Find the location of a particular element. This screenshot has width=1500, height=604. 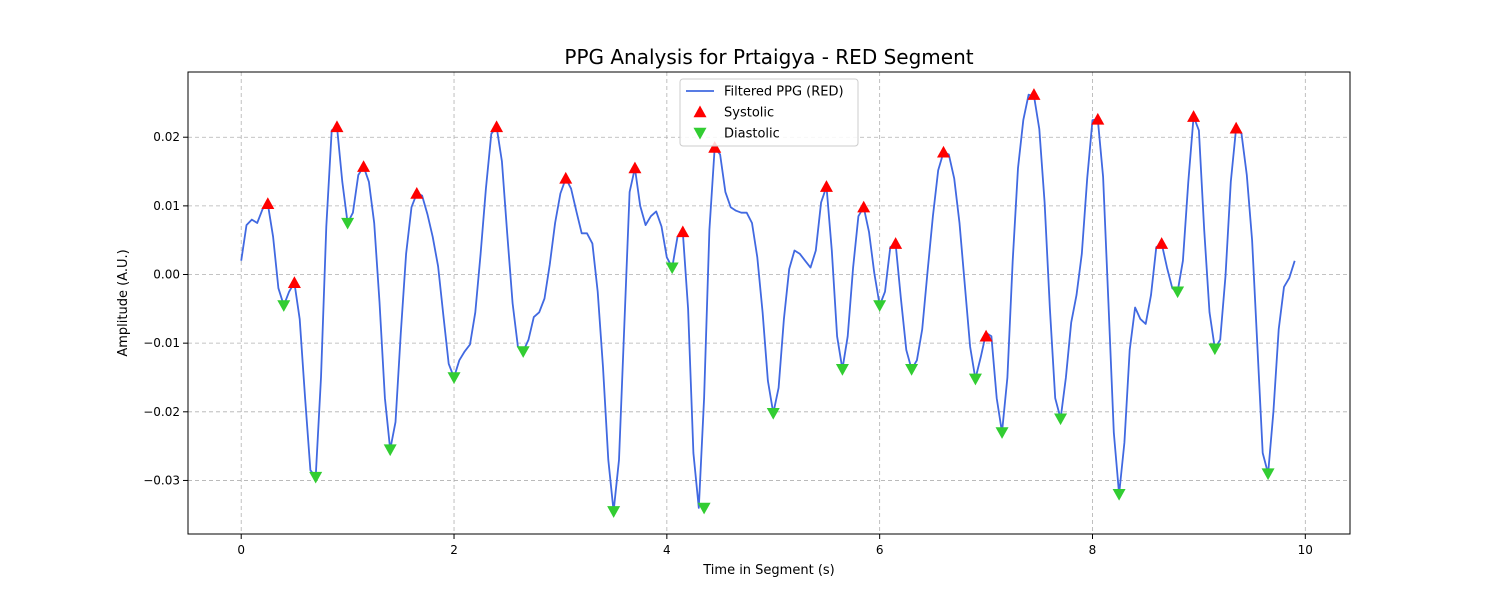

y-tick-label: 0.02 is located at coordinates (166, 137).